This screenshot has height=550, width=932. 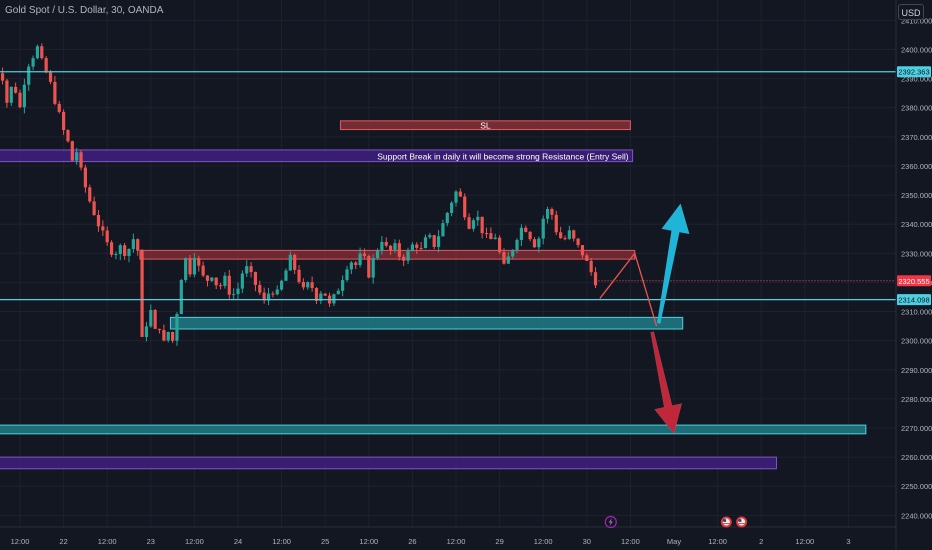 I want to click on price-tick-label: 2260.000, so click(x=916, y=457).